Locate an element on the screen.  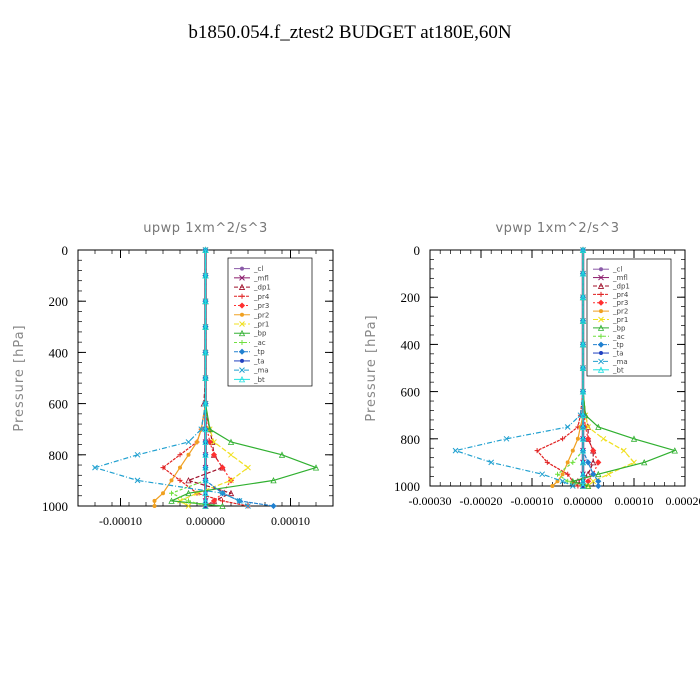
legend-item: _pr4 is located at coordinates (252, 297).